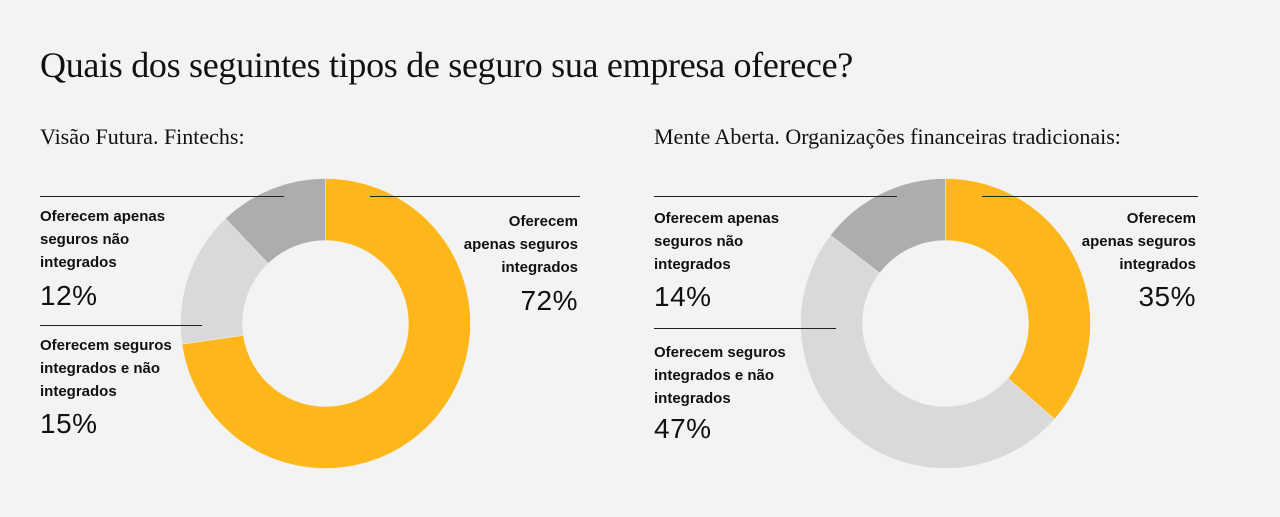 The image size is (1280, 517). What do you see at coordinates (1138, 241) in the screenshot?
I see `chart2-integrated-label: Oferecem apenas seguros integrados` at bounding box center [1138, 241].